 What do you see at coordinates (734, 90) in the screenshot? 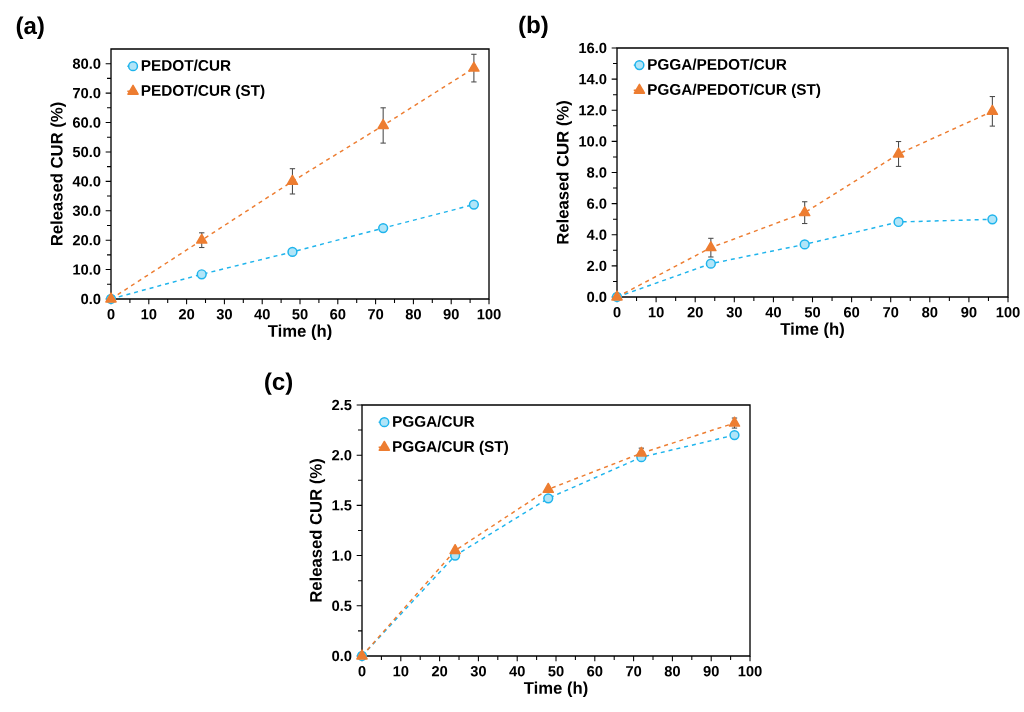
I see `legend-label: PGGA/PEDOT/CUR (ST)` at bounding box center [734, 90].